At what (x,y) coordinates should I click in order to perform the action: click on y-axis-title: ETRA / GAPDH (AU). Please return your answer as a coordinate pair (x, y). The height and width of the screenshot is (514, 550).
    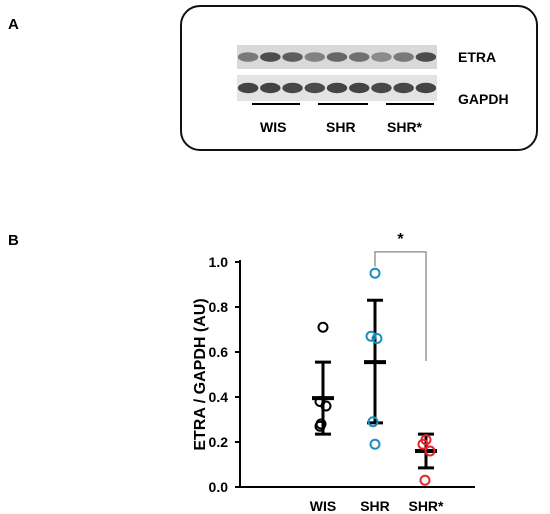
    Looking at the image, I should click on (200, 374).